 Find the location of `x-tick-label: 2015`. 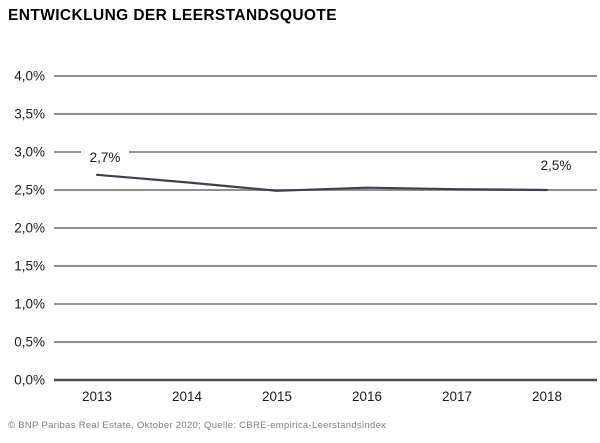

x-tick-label: 2015 is located at coordinates (277, 396).